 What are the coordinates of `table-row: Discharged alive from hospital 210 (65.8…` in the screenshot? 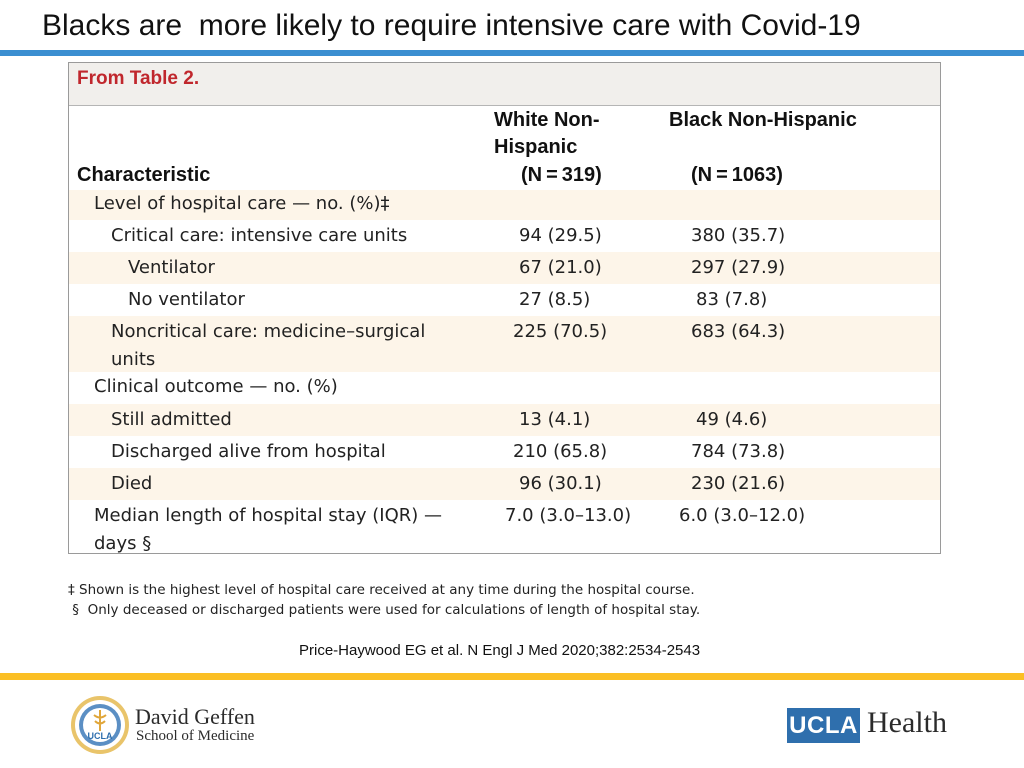 It's located at (504, 452).